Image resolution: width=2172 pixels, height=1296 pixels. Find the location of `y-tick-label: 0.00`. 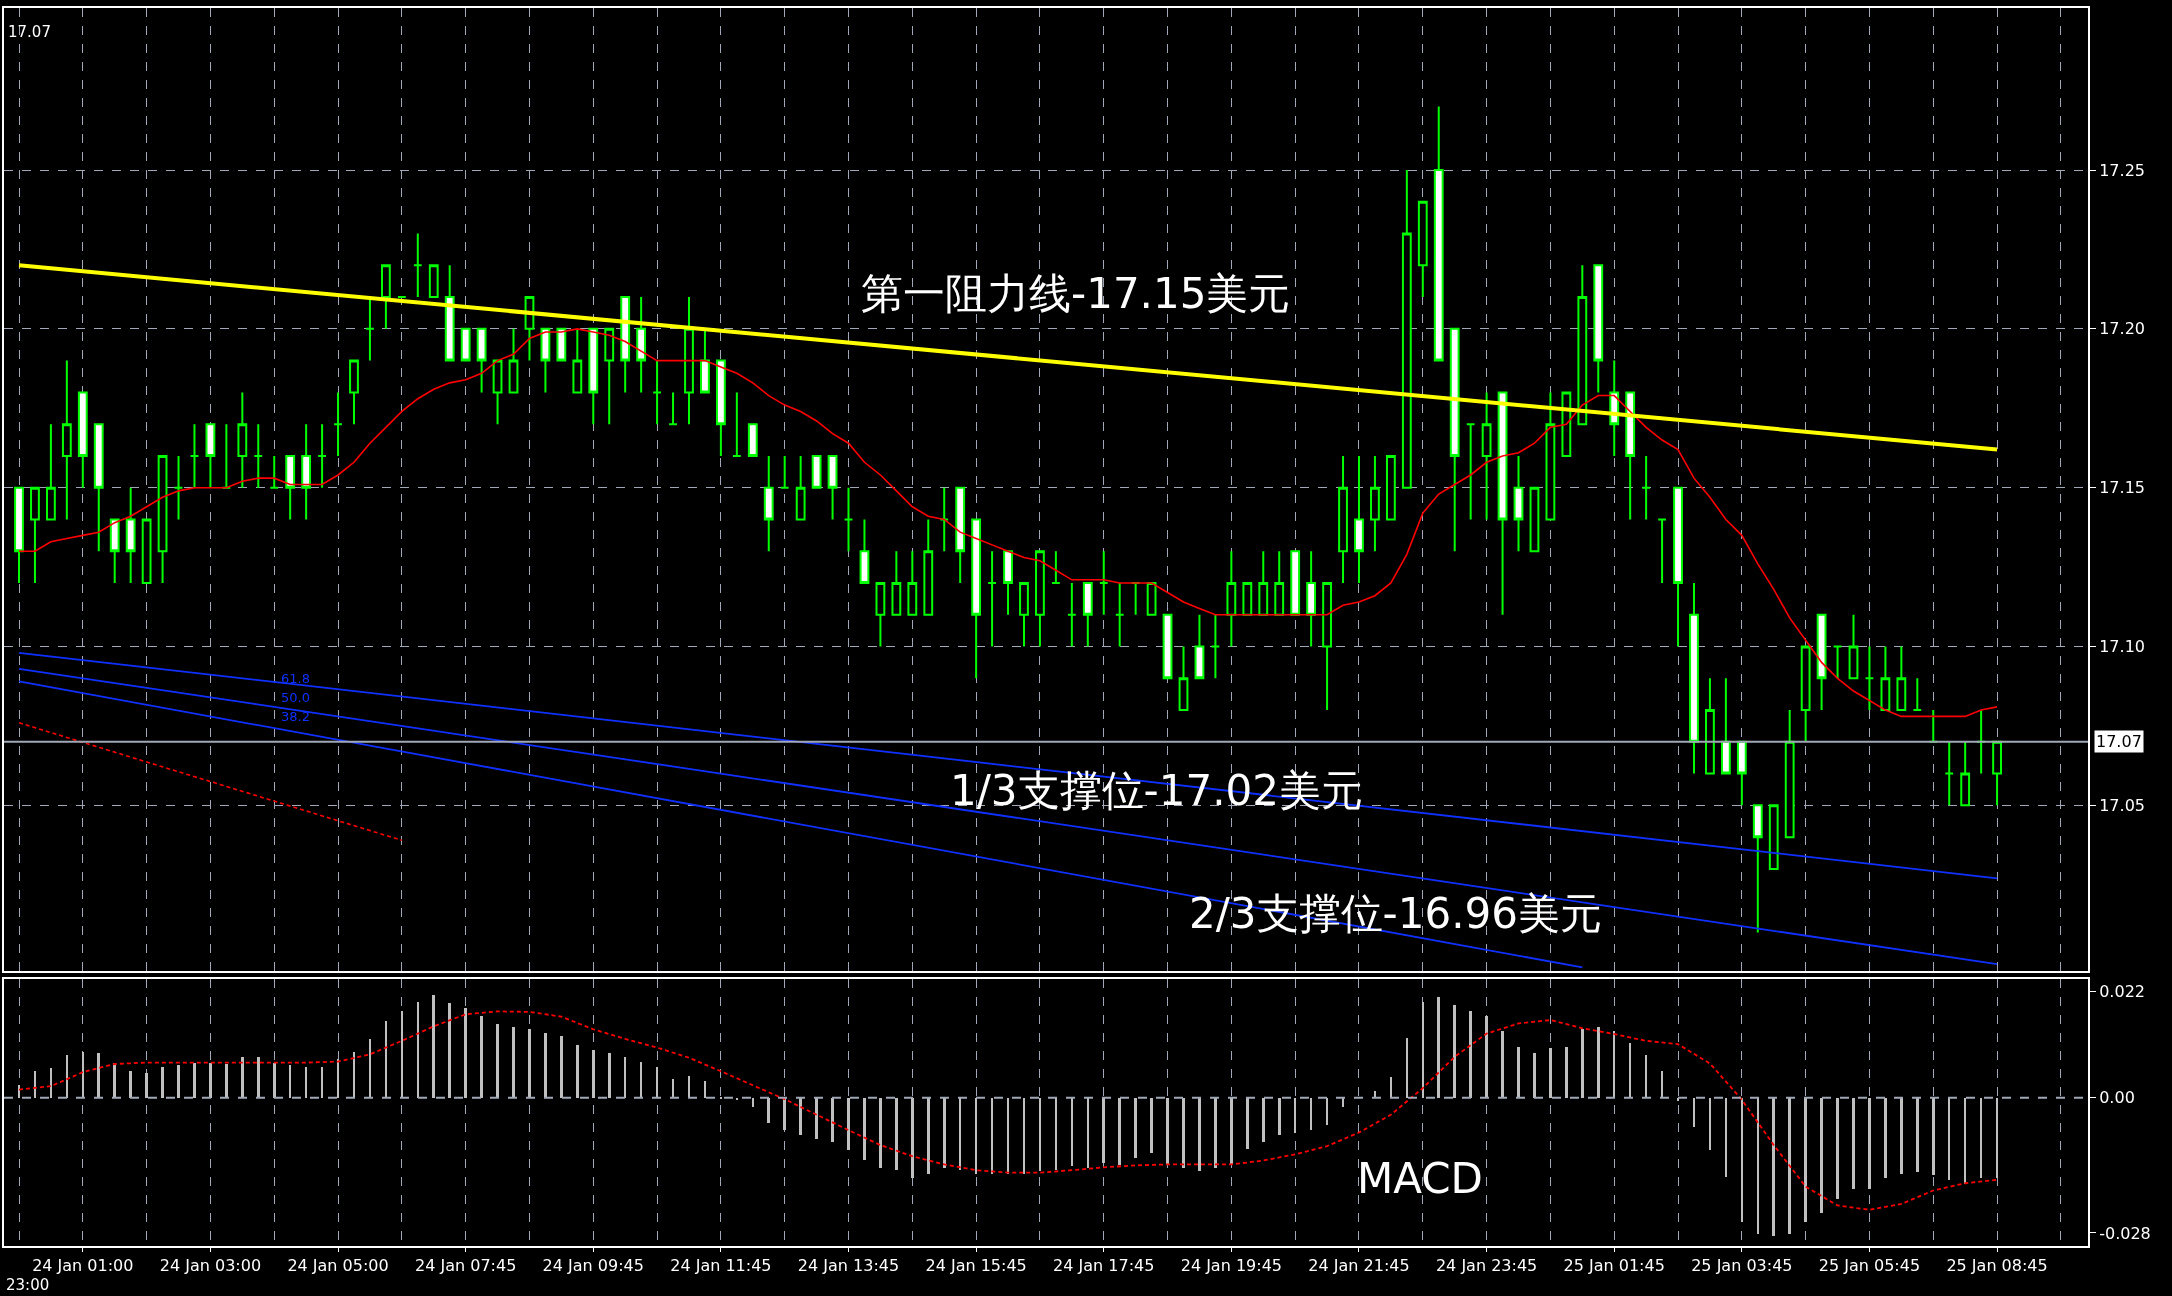

y-tick-label: 0.00 is located at coordinates (2117, 1098).